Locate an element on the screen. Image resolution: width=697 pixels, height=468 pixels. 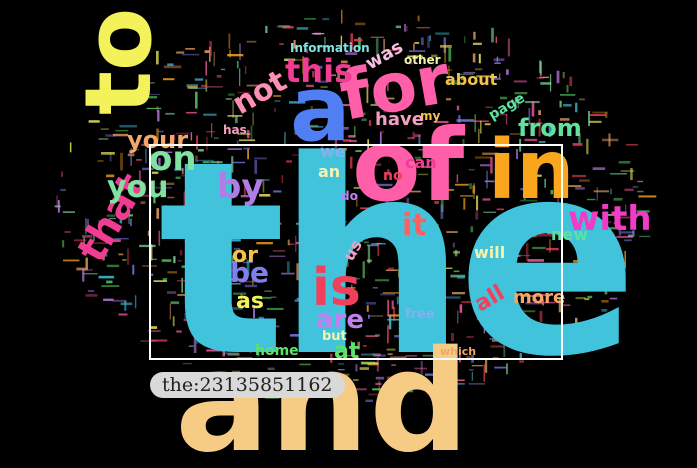
word-about: about is located at coordinates (471, 79).